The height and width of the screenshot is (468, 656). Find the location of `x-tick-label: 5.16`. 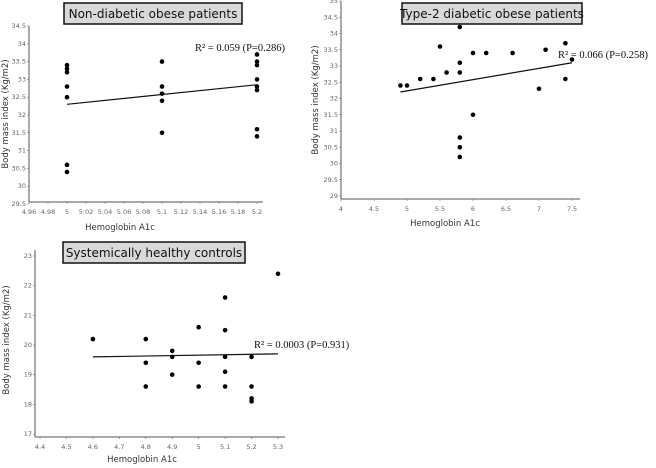

x-tick-label: 5.16 is located at coordinates (219, 212).